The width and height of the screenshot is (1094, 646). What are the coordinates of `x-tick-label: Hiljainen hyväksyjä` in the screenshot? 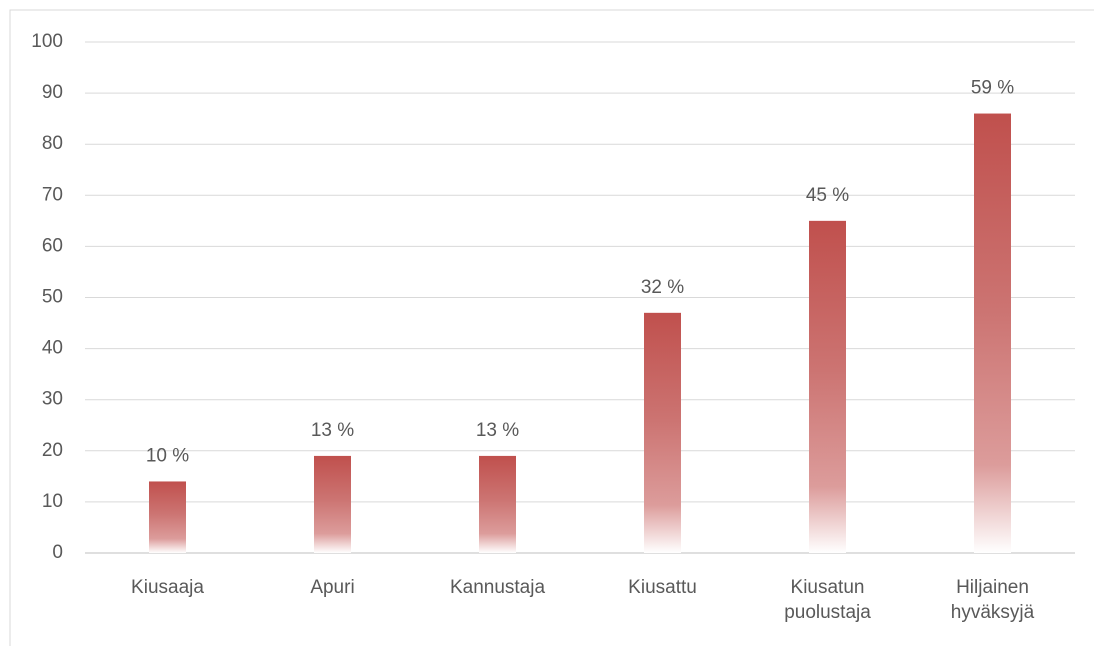 It's located at (992, 600).